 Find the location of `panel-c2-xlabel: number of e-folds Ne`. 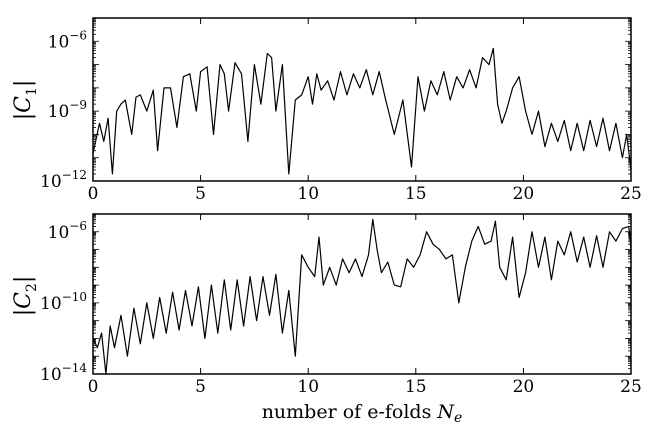

panel-c2-xlabel: number of e-folds Ne is located at coordinates (362, 413).